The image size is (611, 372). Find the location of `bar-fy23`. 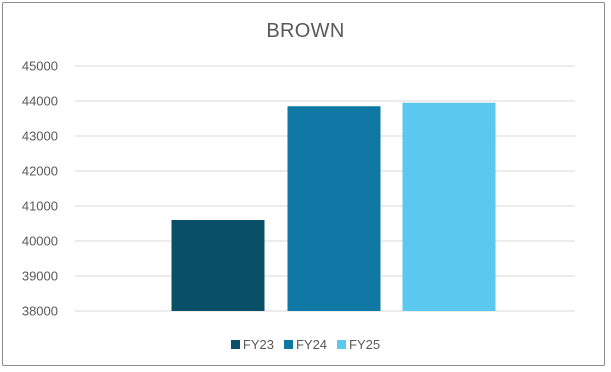

bar-fy23 is located at coordinates (218, 265).